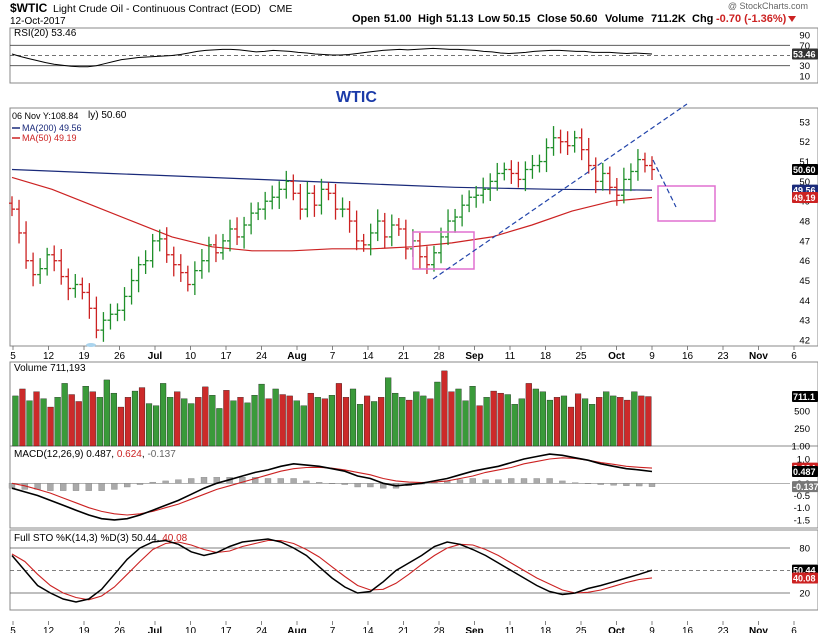  I want to click on rsi-axis-tick-1: 70, so click(804, 46).